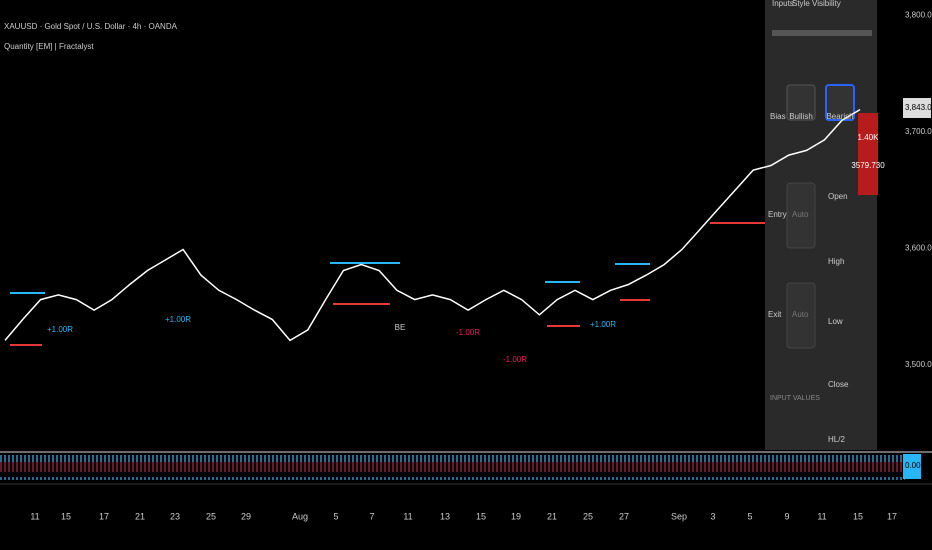  What do you see at coordinates (835, 321) in the screenshot?
I see `source-option: Low` at bounding box center [835, 321].